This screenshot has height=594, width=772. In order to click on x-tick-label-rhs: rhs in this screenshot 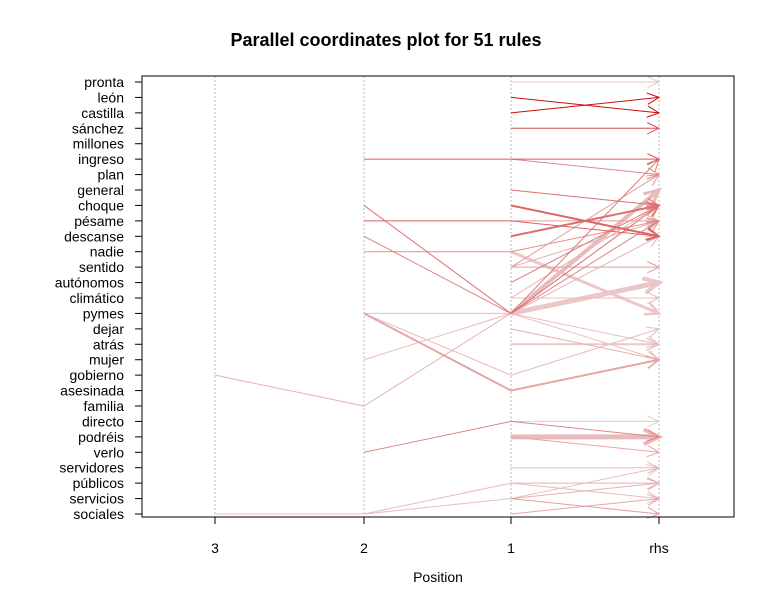, I will do `click(658, 548)`.